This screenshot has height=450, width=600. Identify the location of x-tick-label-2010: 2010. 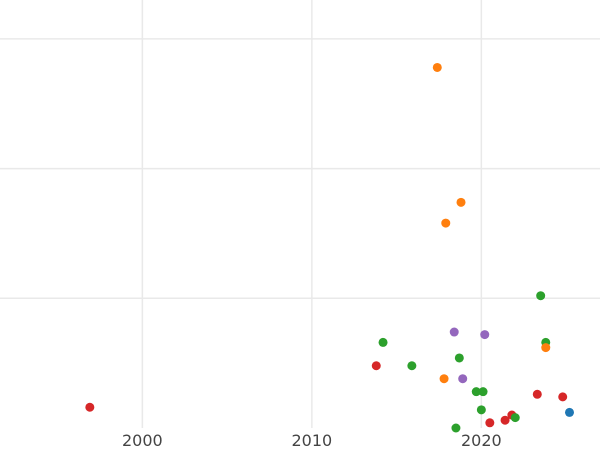
(312, 440).